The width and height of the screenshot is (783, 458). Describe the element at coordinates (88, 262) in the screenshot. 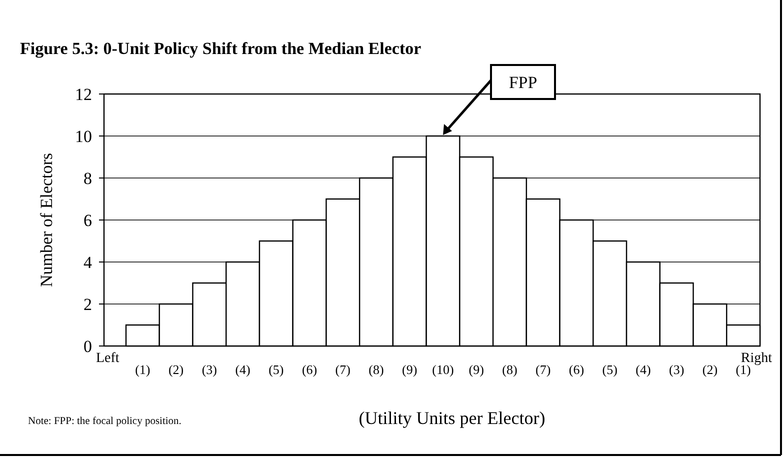

I see `y-tick-label: 4` at that location.